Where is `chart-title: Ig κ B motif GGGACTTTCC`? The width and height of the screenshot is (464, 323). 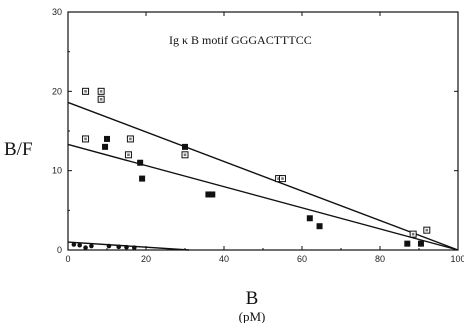
chart-title: Ig κ B motif GGGACTTTCC is located at coordinates (240, 40).